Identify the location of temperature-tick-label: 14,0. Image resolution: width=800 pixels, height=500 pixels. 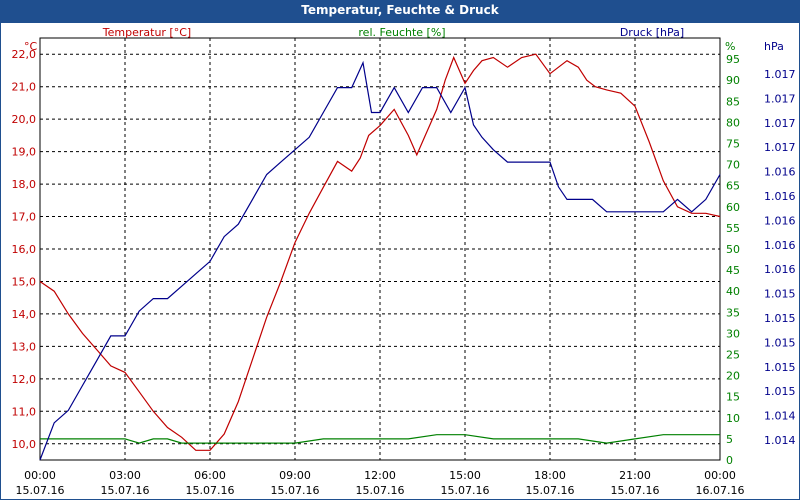
(24, 314).